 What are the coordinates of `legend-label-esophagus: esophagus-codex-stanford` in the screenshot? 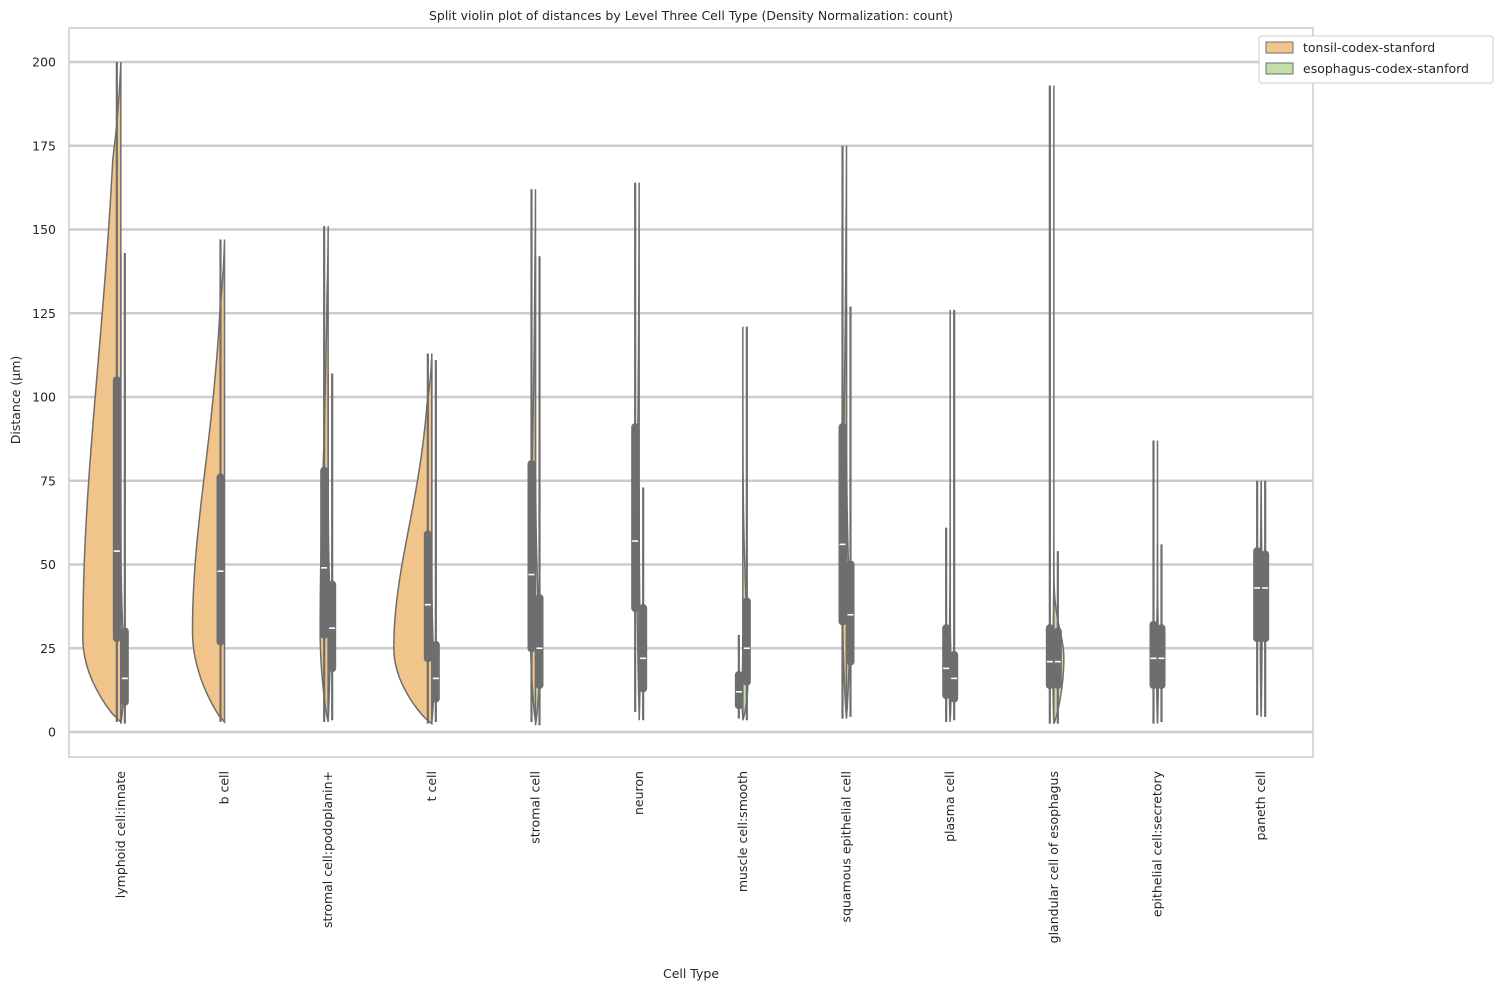 It's located at (1386, 68).